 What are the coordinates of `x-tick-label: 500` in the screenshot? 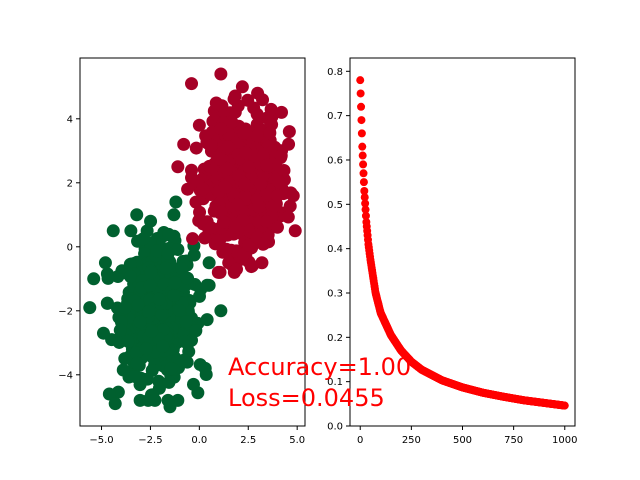 It's located at (462, 440).